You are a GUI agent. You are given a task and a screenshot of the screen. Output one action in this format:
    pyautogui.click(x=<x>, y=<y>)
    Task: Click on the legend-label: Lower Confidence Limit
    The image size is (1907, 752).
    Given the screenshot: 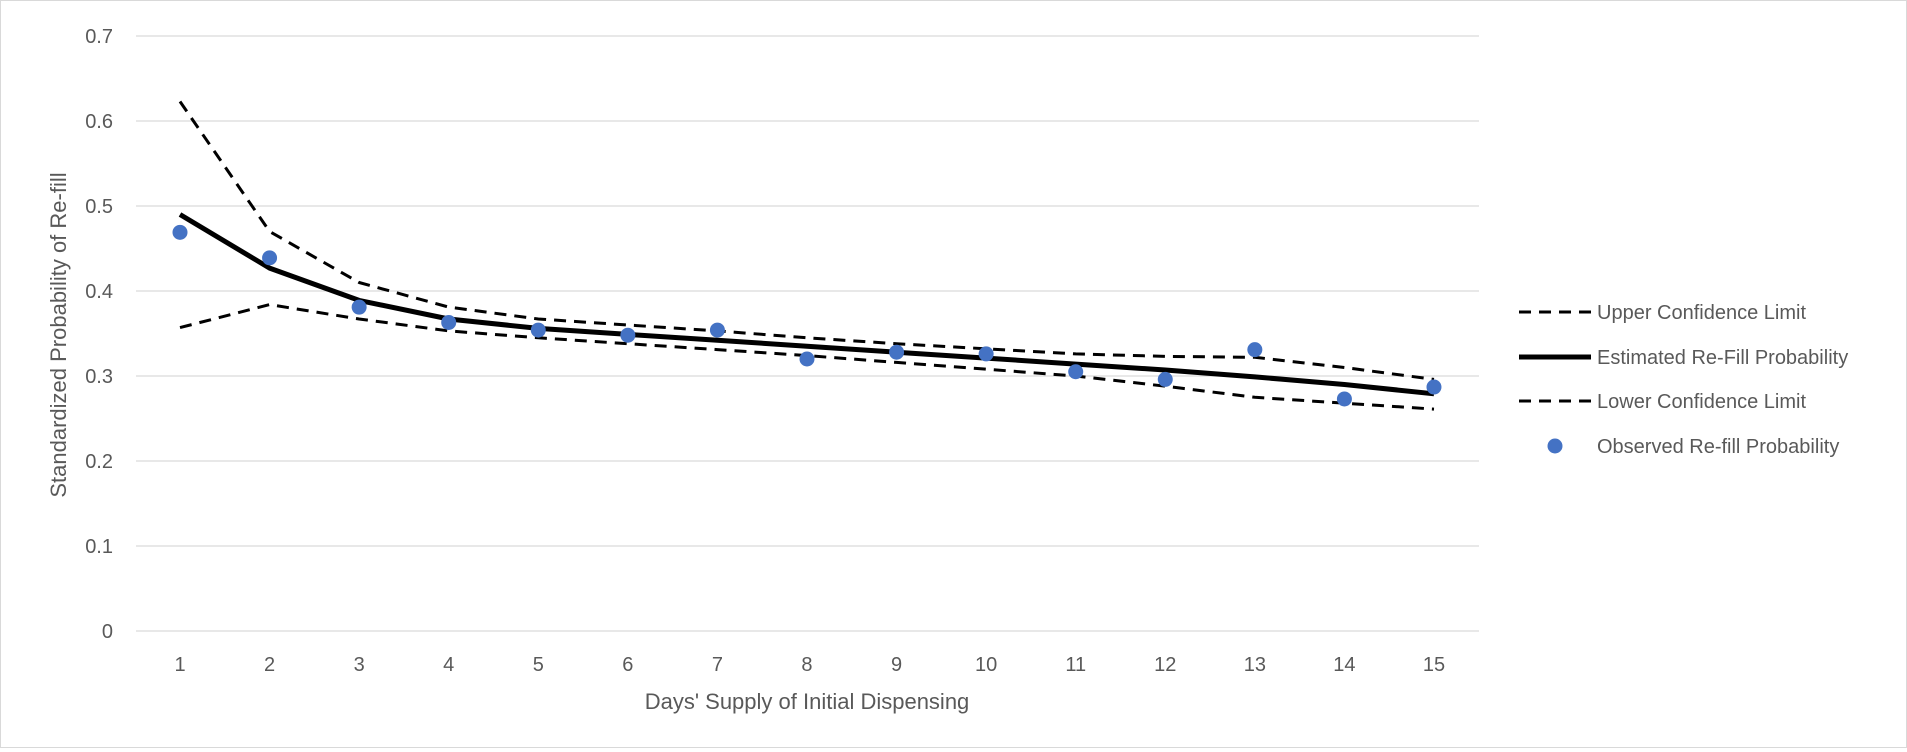 What is the action you would take?
    pyautogui.click(x=1701, y=402)
    